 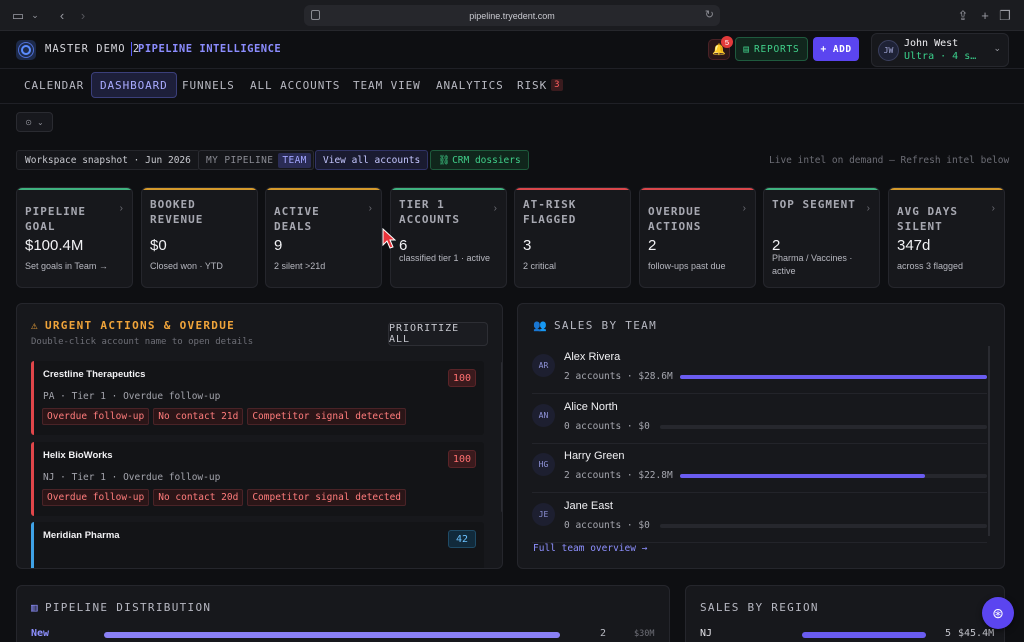 What do you see at coordinates (618, 475) in the screenshot?
I see `team-member-stats: 2 accounts · $22.8M` at bounding box center [618, 475].